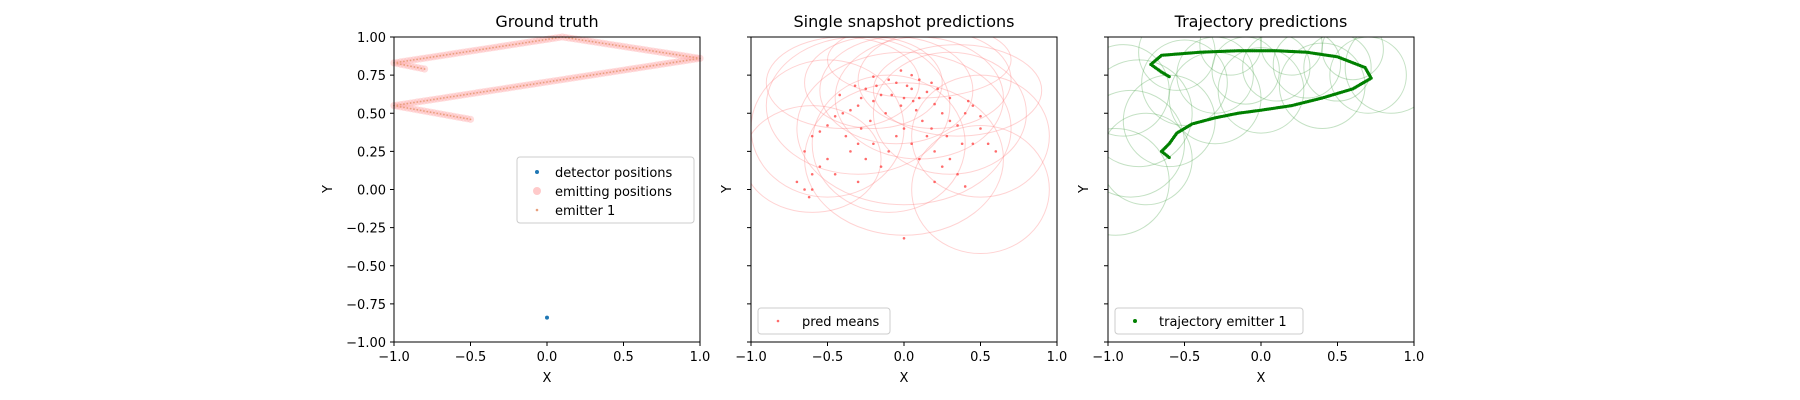 The image size is (1800, 400). Describe the element at coordinates (613, 192) in the screenshot. I see `legend-label-emitting: emitting positions` at that location.